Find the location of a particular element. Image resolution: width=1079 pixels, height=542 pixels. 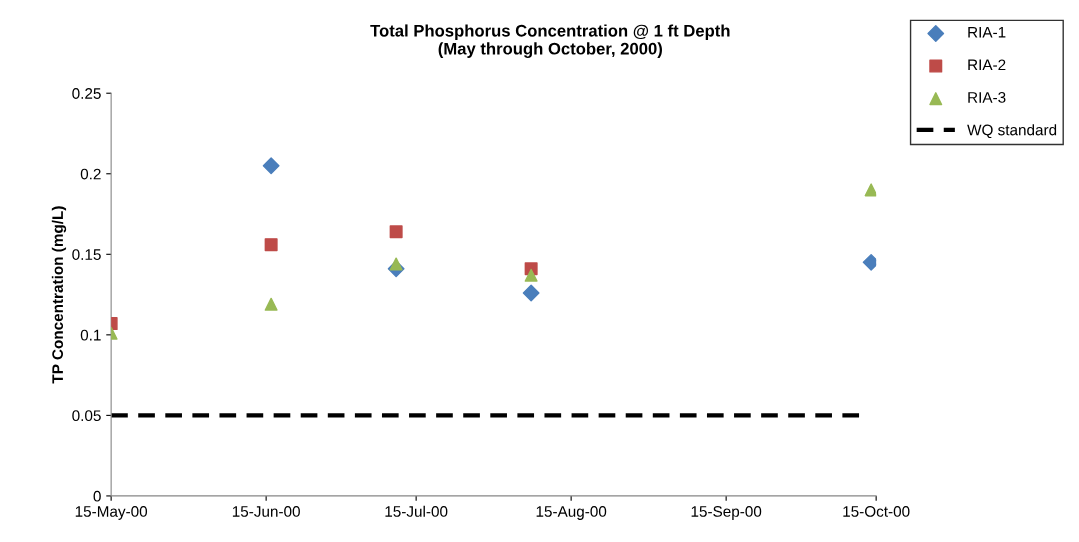

y-tick-label: 0 is located at coordinates (97, 496).